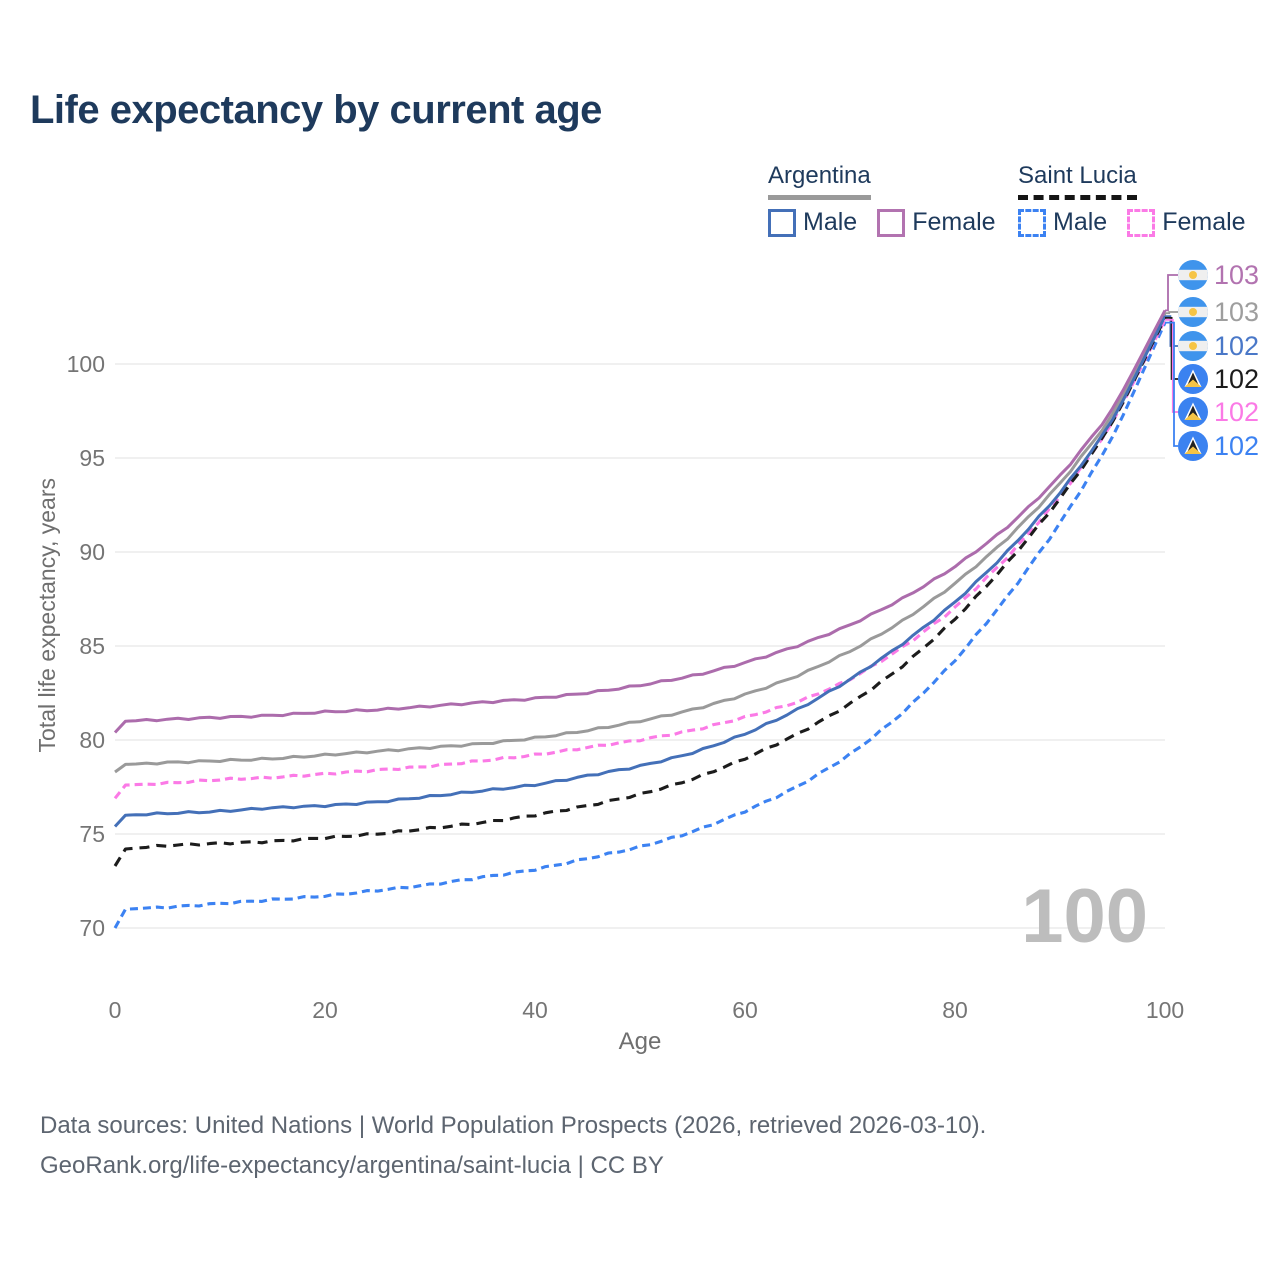 The width and height of the screenshot is (1280, 1280). What do you see at coordinates (891, 222) in the screenshot?
I see `legend-swatch-argentina-female` at bounding box center [891, 222].